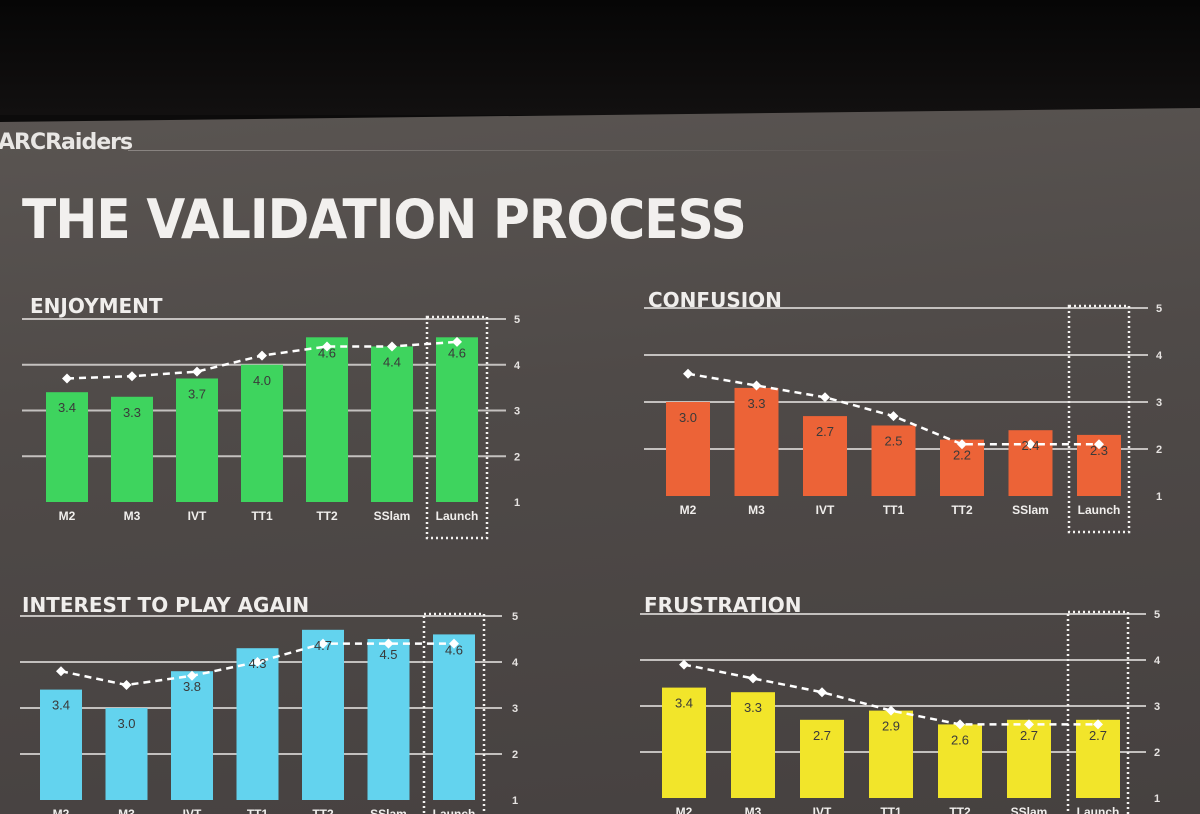  I want to click on enjoyment-data-label: 3.3, so click(132, 412).